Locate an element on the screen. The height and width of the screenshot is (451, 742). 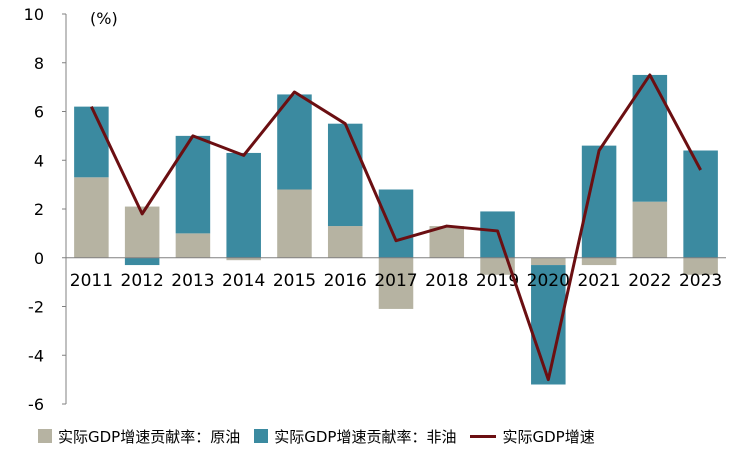
x-tick-label-2023: 2023 is located at coordinates (700, 281).